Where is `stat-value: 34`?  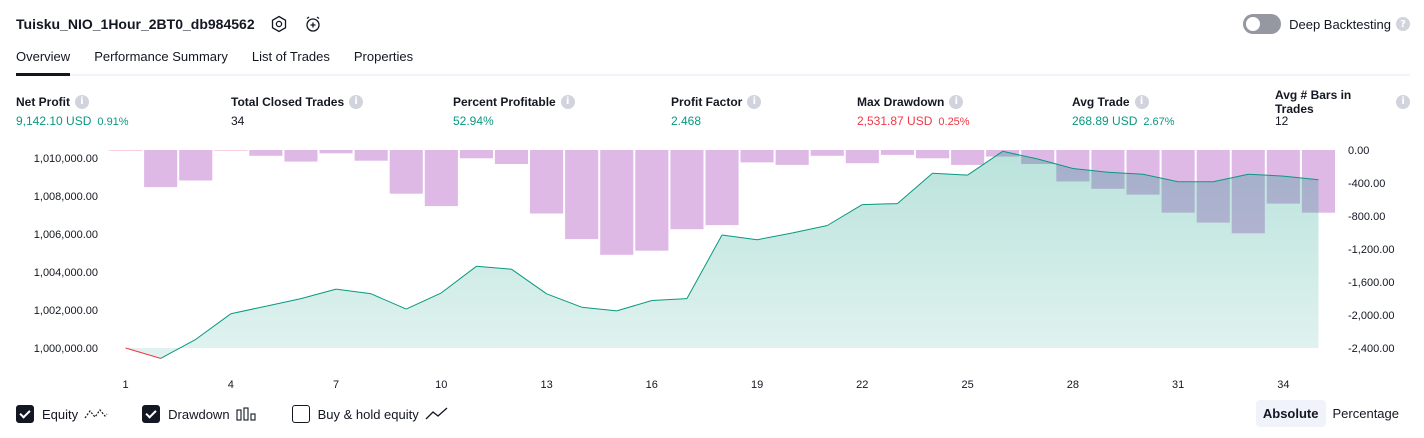
stat-value: 34 is located at coordinates (238, 121).